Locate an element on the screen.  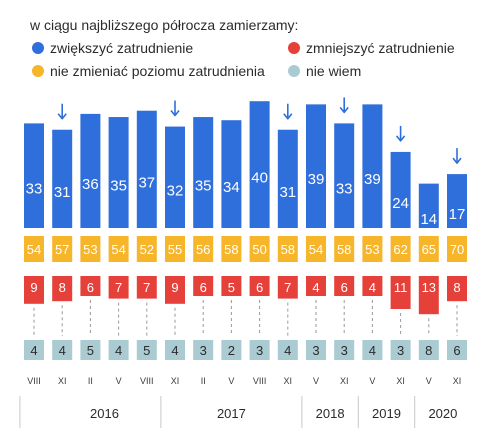
legend-label-increase: zwiększyć zatrudnienie is located at coordinates (121, 48).